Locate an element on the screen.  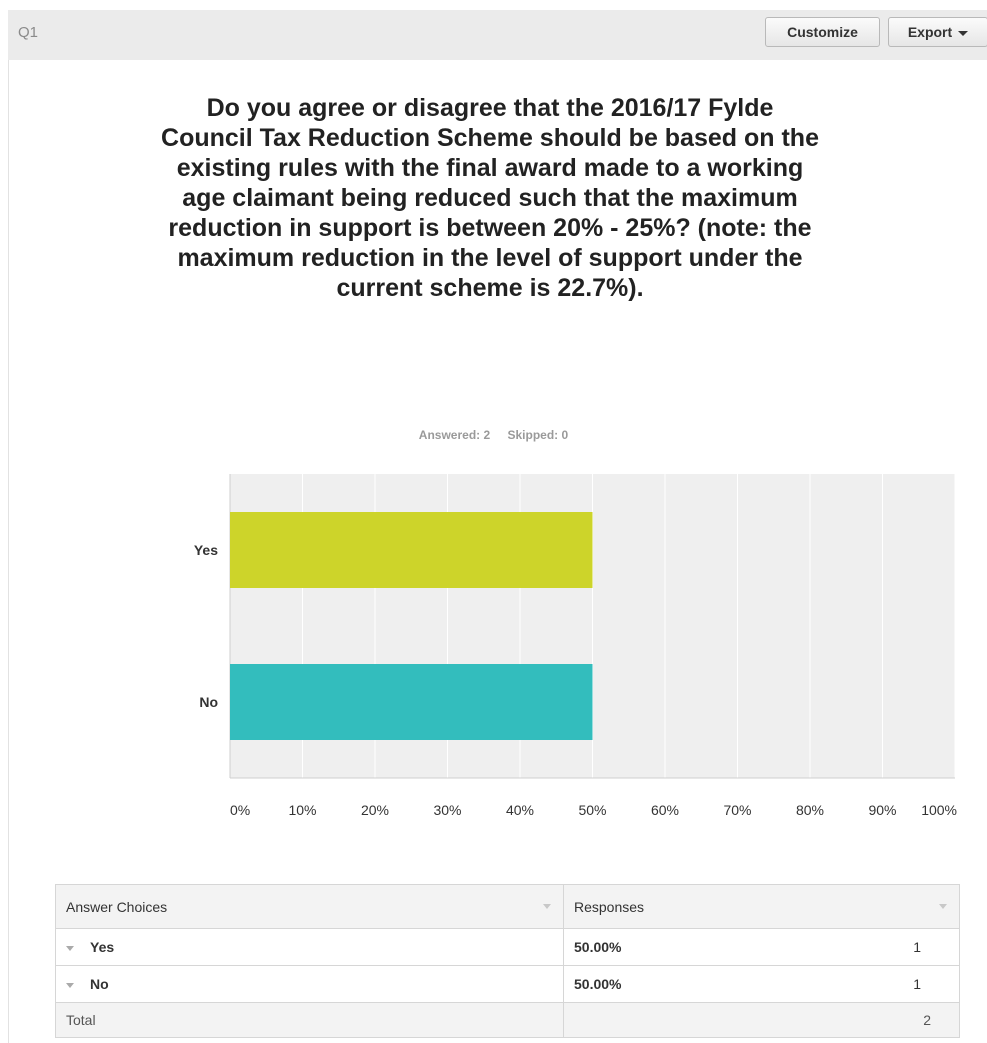
responses-header-label: Responses is located at coordinates (609, 906).